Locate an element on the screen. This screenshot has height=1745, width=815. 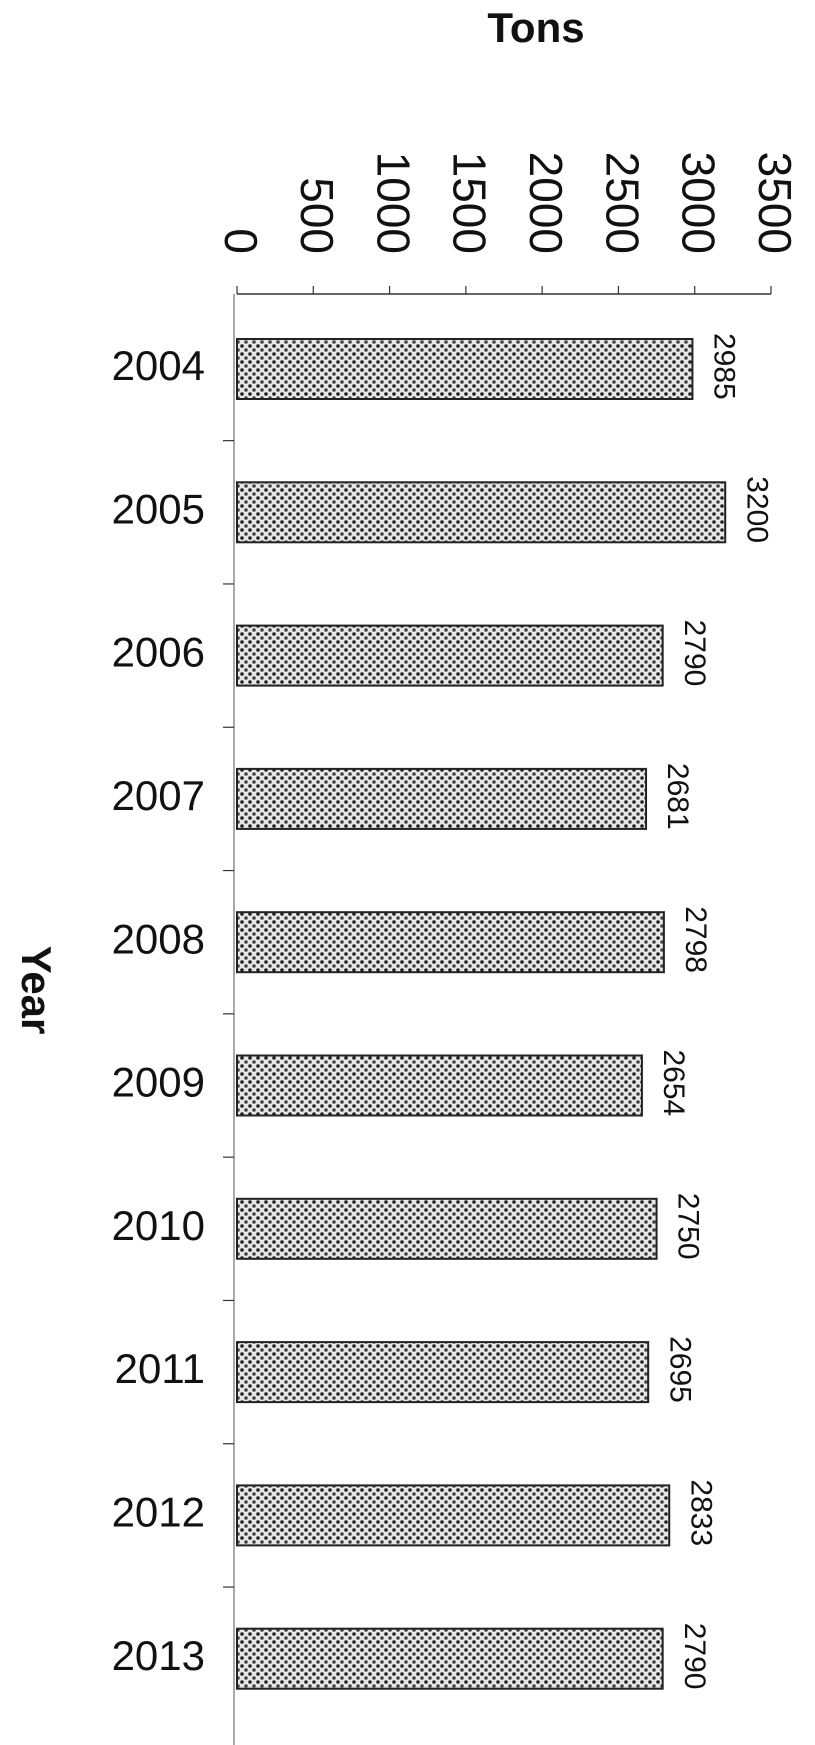
x-tick-label: 3000 is located at coordinates (699, 203).